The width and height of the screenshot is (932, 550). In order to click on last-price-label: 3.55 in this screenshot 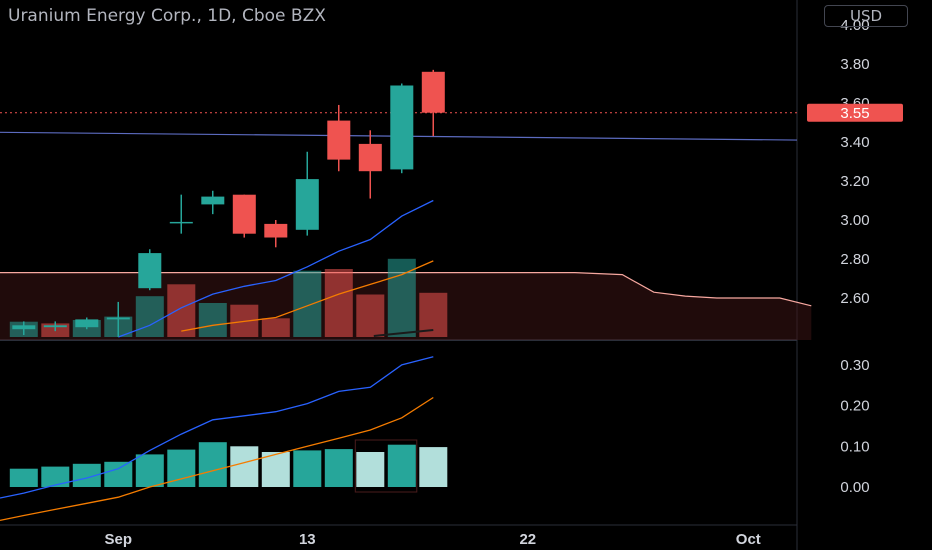, I will do `click(854, 113)`.